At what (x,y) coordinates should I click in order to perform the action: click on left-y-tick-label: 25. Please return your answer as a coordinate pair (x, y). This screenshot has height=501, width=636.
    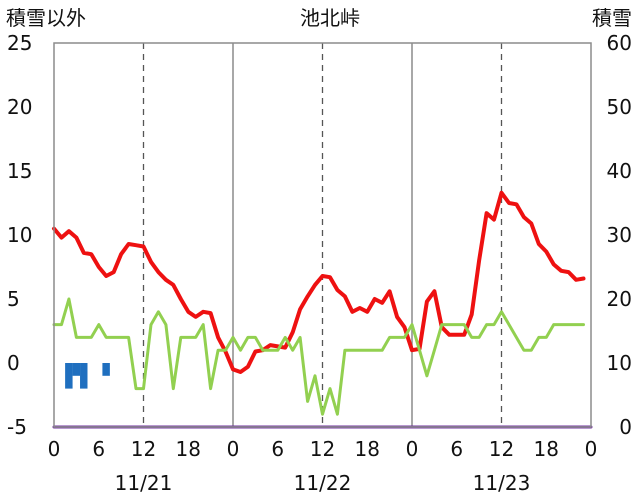
    Looking at the image, I should click on (19, 43).